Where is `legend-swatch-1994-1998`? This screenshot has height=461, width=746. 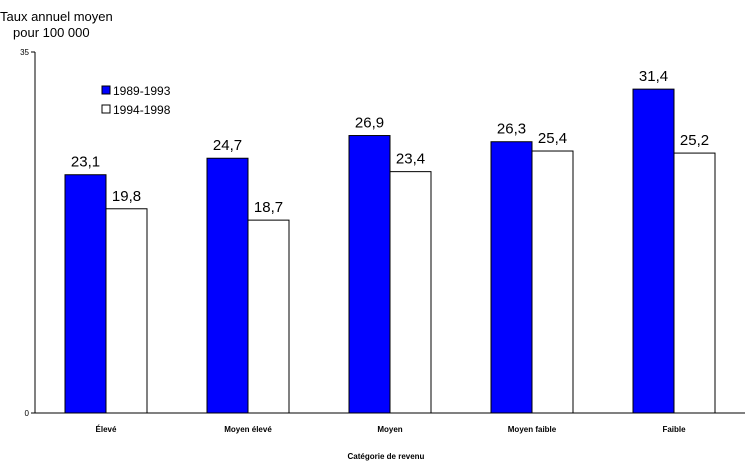
legend-swatch-1994-1998 is located at coordinates (106, 109).